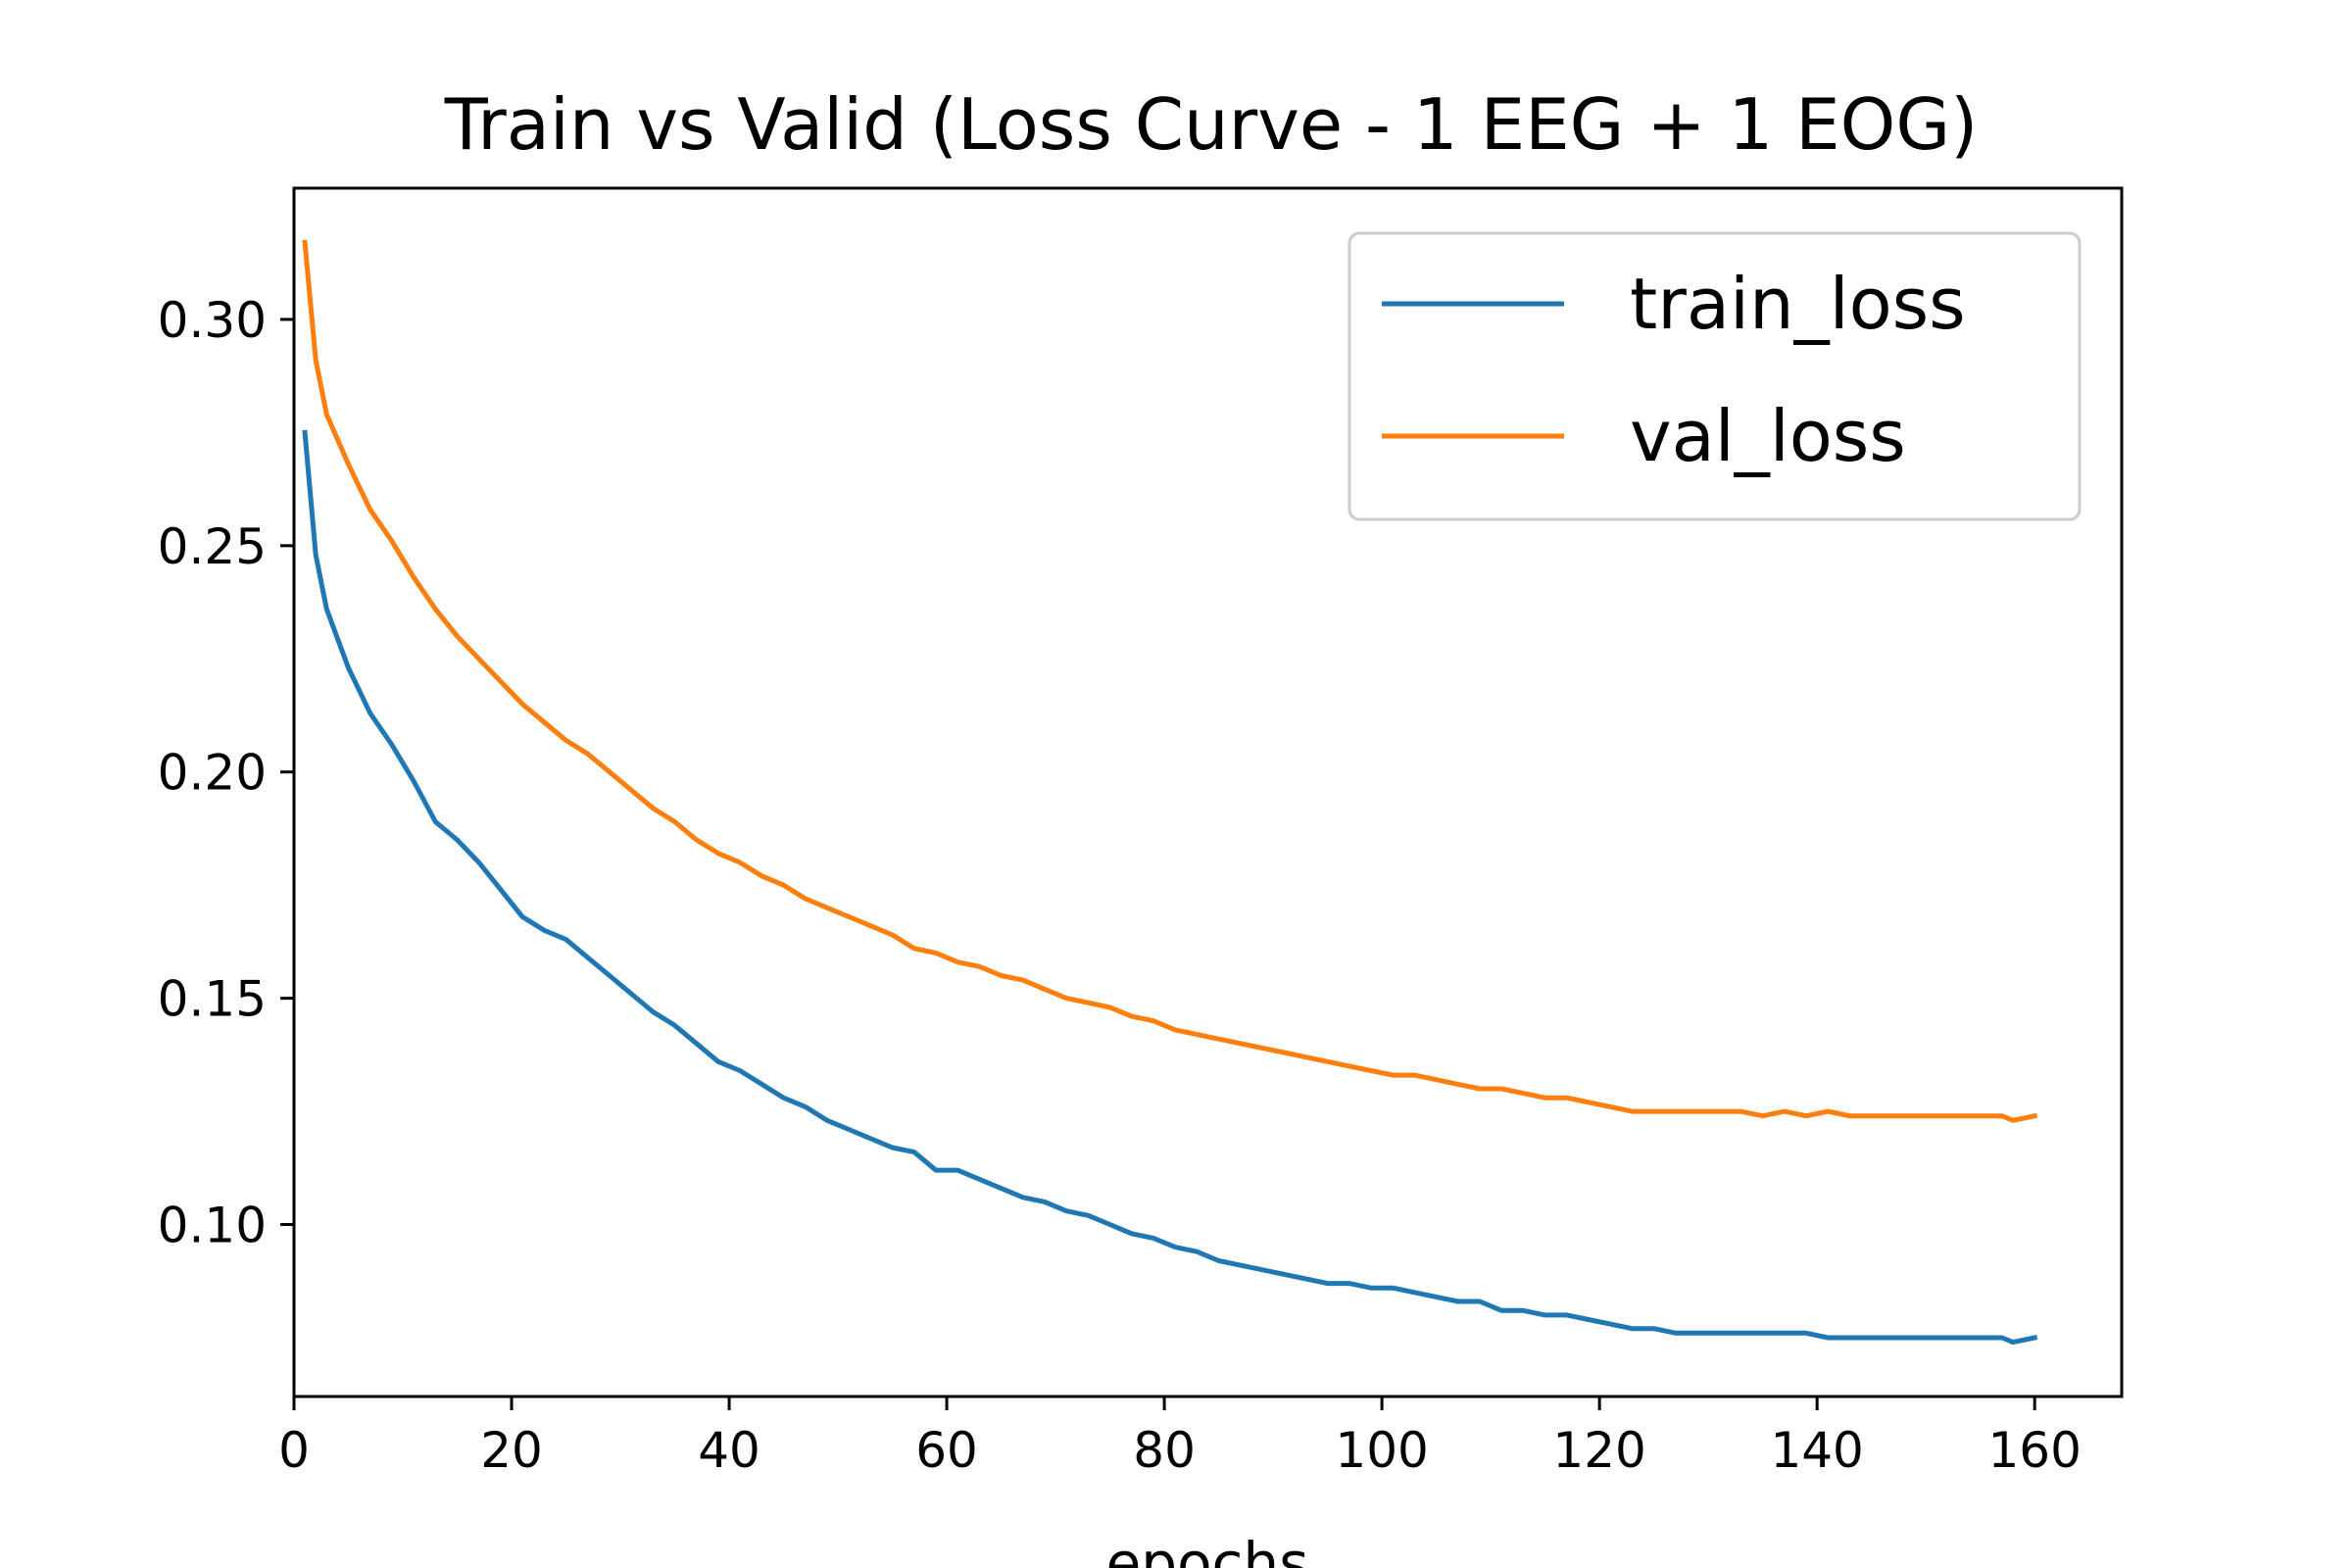 This screenshot has height=1568, width=2352. Describe the element at coordinates (212, 1226) in the screenshot. I see `y-tick-label: 0.10` at that location.